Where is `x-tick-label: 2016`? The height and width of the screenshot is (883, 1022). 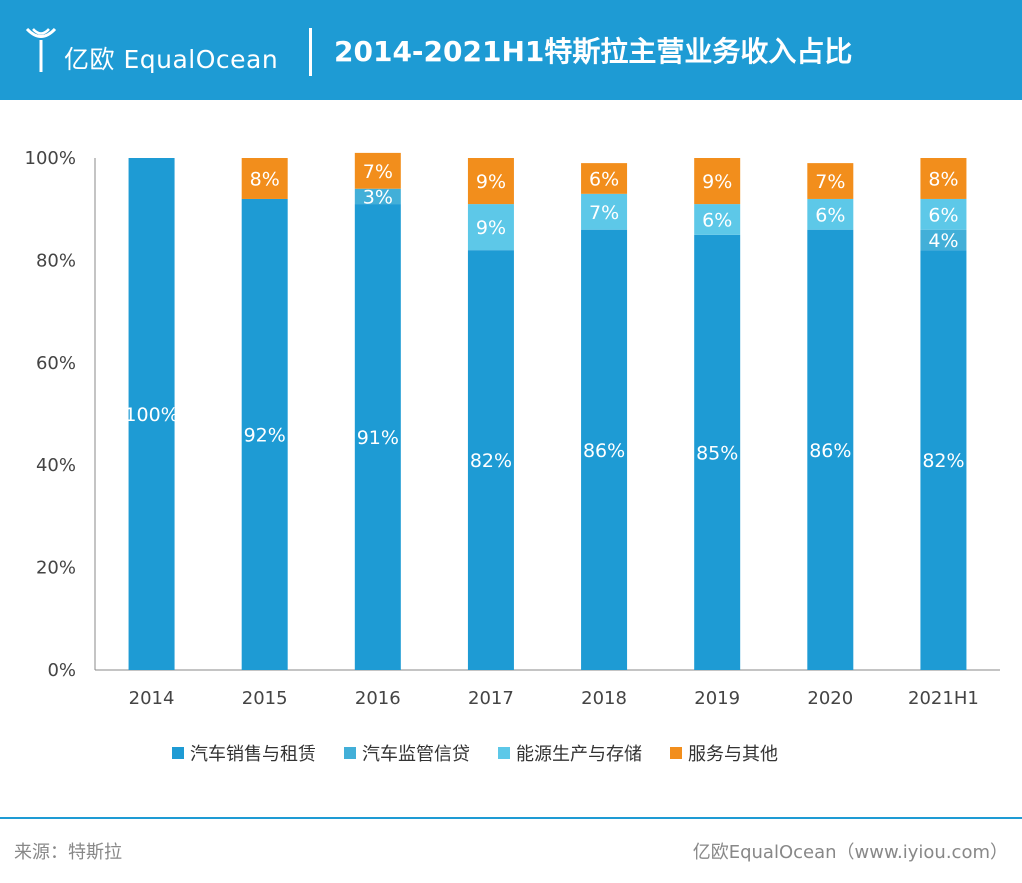
x-tick-label: 2016 is located at coordinates (378, 698).